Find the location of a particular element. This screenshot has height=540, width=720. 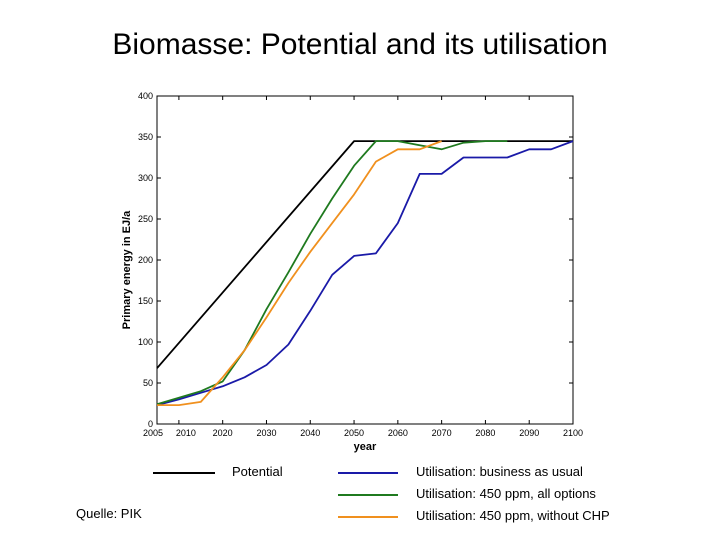

x-tick-label: 2090 is located at coordinates (529, 433).